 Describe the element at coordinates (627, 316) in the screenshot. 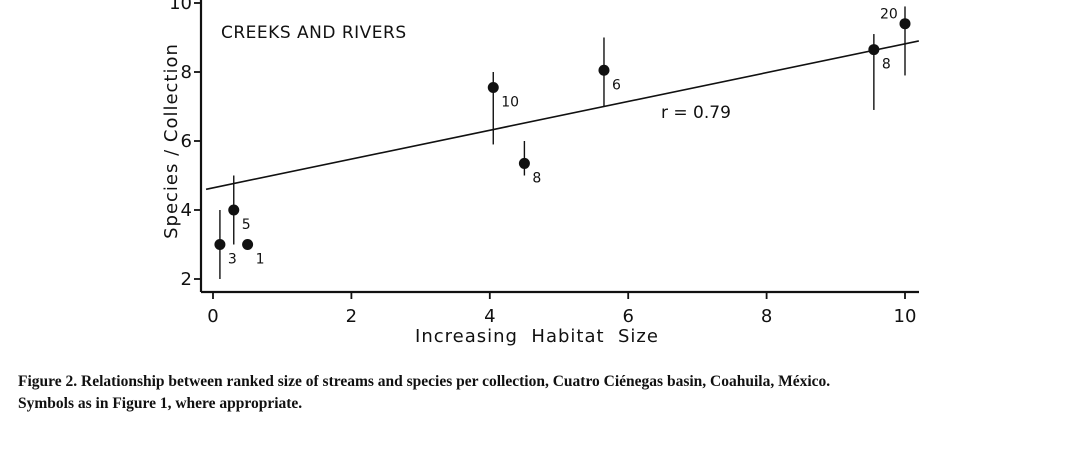

I see `x-tick-label: 6` at that location.